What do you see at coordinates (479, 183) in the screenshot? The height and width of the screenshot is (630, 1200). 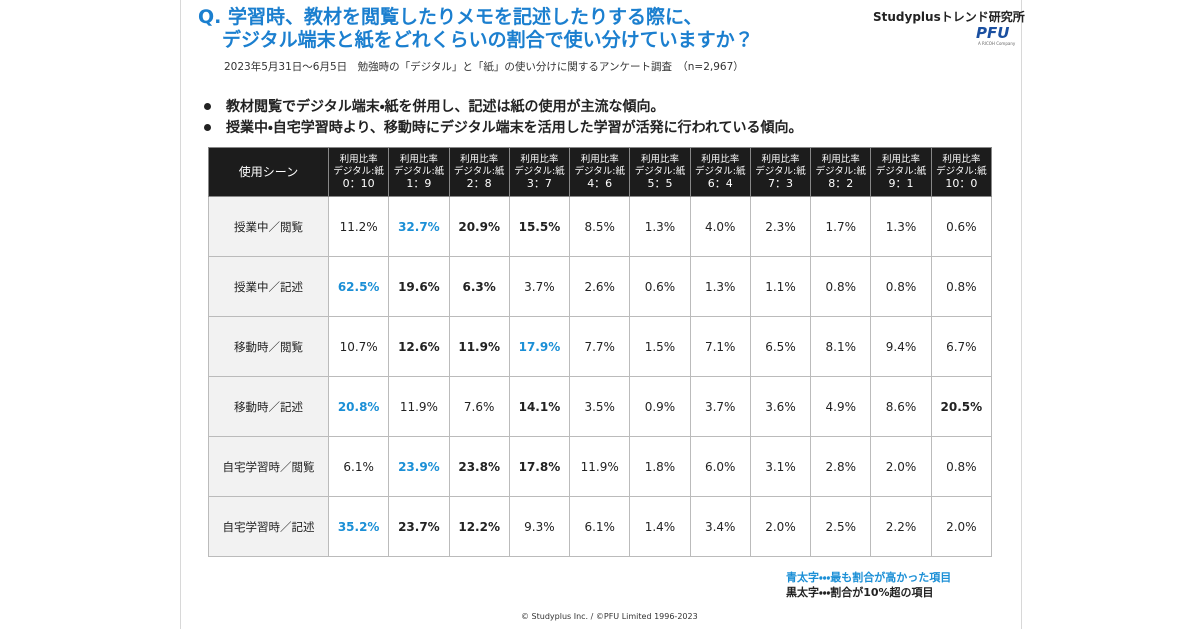 I see `header-line: 2：8` at bounding box center [479, 183].